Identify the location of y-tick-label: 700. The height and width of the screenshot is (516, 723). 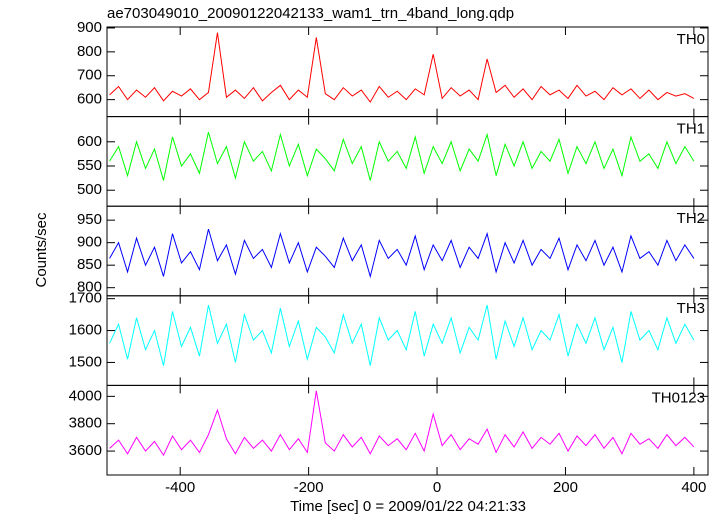
(89, 75).